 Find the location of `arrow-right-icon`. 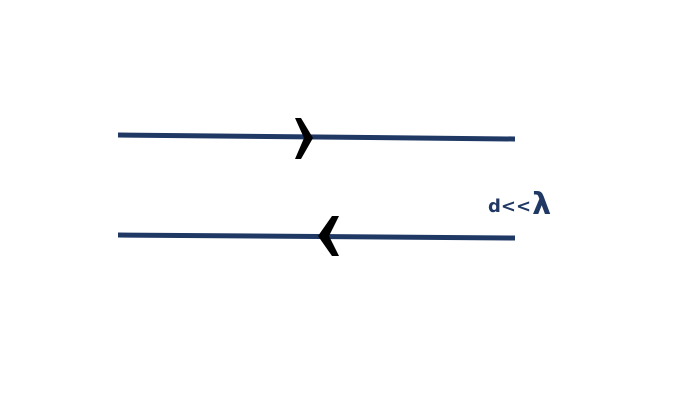

arrow-right-icon is located at coordinates (304, 138).